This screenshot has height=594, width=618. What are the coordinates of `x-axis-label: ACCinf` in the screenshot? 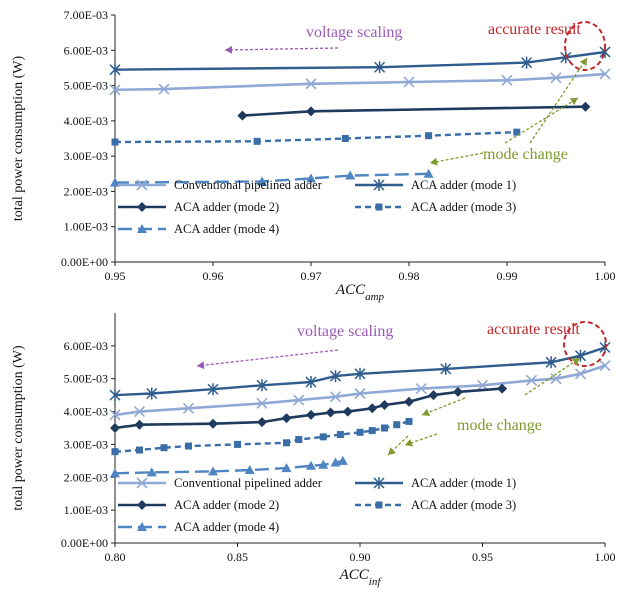 It's located at (361, 577).